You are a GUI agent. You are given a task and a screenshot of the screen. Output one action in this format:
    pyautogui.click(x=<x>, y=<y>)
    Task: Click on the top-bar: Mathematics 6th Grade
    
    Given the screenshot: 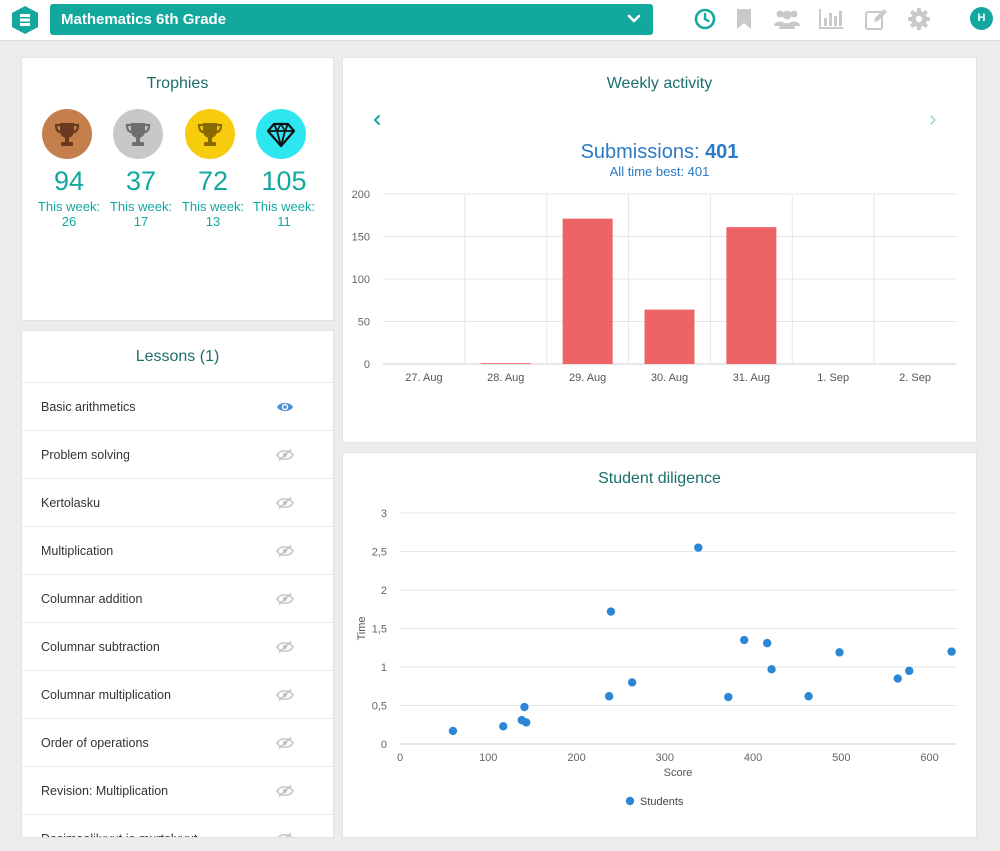 What is the action you would take?
    pyautogui.click(x=500, y=20)
    